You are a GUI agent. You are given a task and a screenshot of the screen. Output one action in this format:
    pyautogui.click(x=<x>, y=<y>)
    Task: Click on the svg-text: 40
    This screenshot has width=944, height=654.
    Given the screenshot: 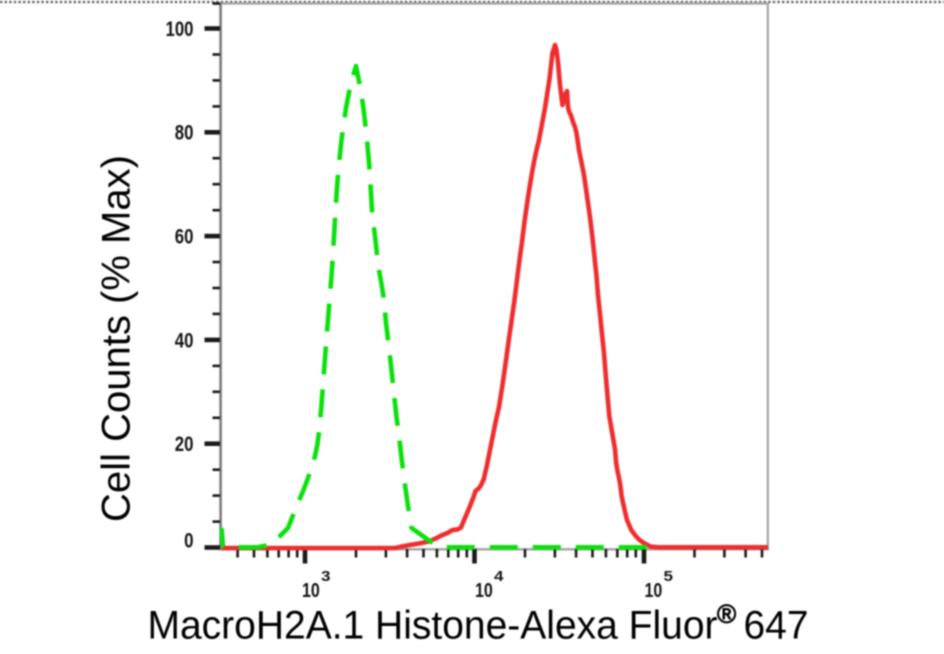 What is the action you would take?
    pyautogui.click(x=184, y=340)
    